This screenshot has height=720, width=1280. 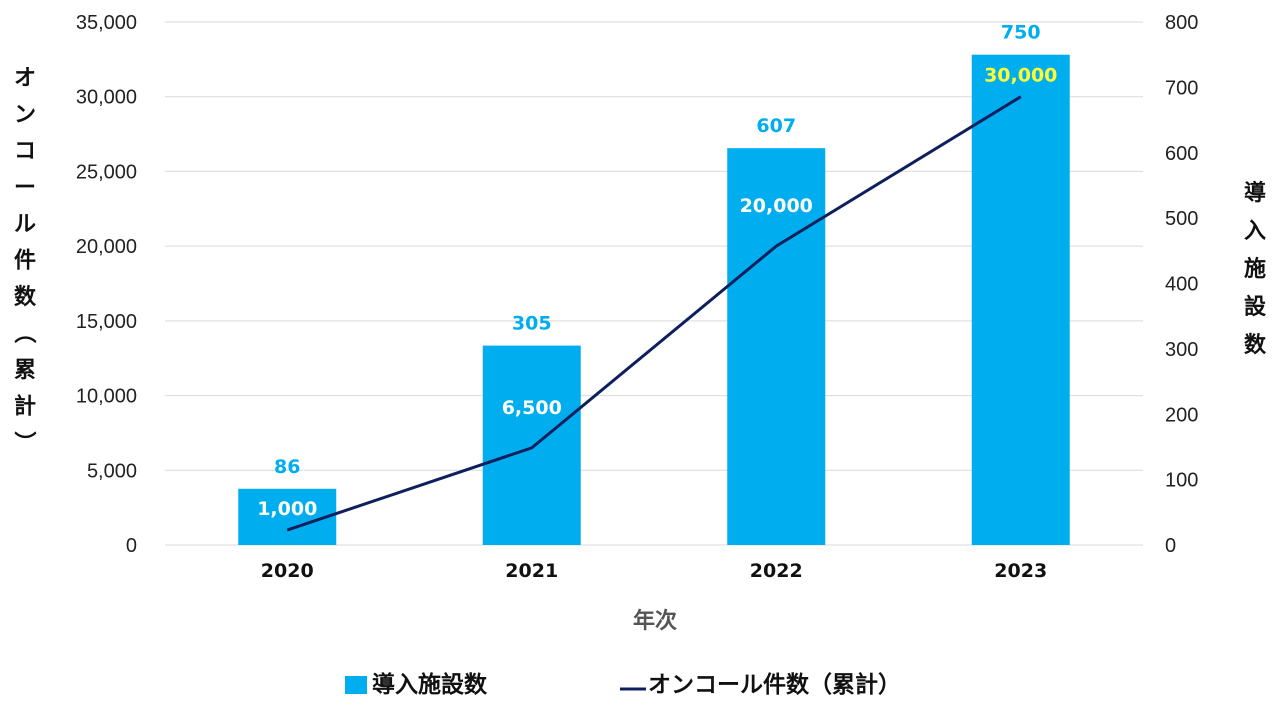 I want to click on bar-2020, so click(x=287, y=516).